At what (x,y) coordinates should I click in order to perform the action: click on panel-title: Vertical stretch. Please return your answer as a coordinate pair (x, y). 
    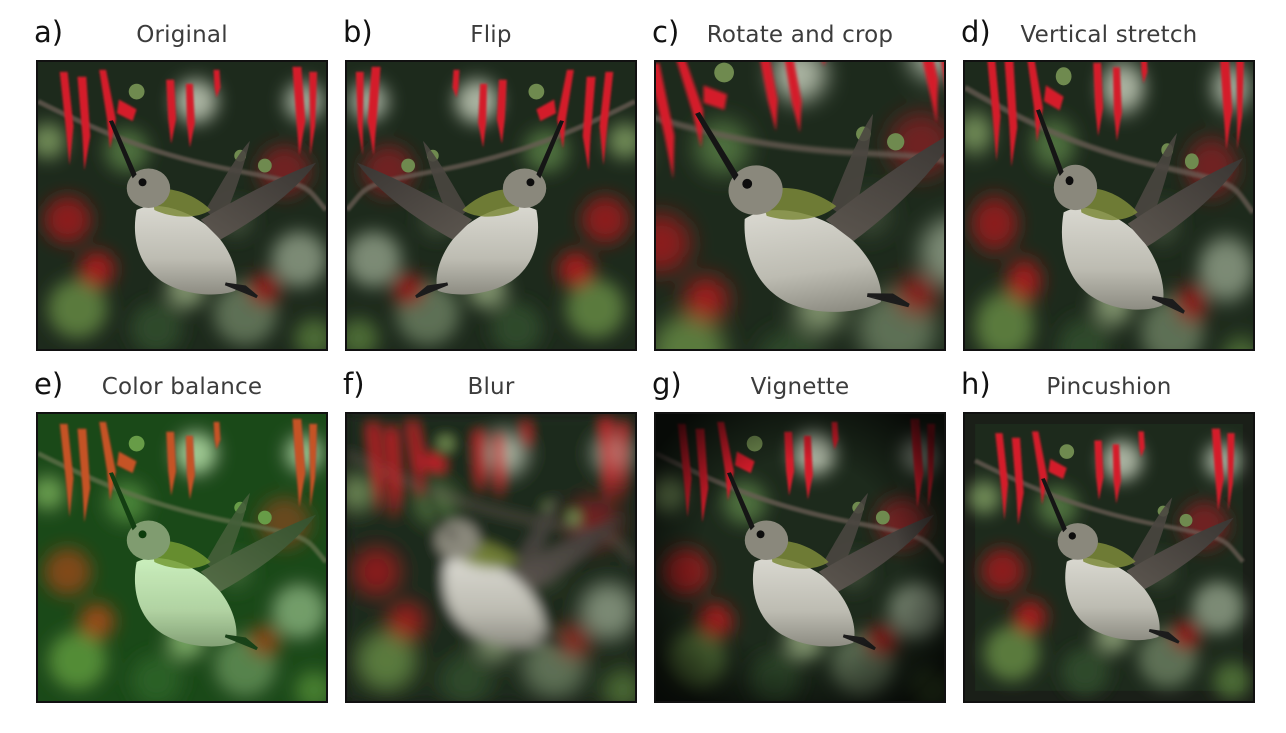
    Looking at the image, I should click on (1109, 35).